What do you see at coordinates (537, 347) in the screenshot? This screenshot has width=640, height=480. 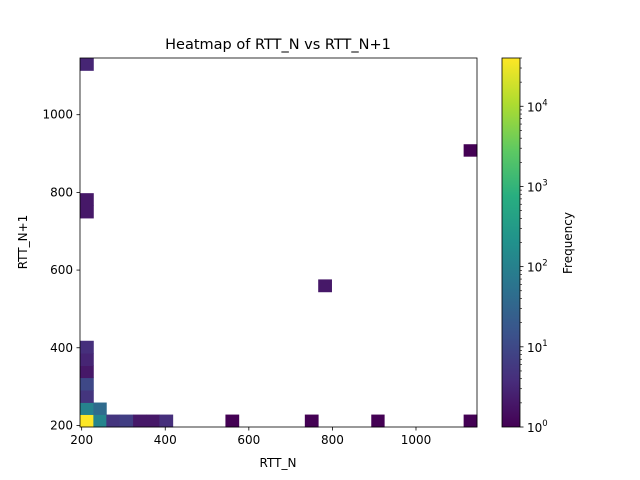 I see `colorbar-tick-label: 10¹` at bounding box center [537, 347].